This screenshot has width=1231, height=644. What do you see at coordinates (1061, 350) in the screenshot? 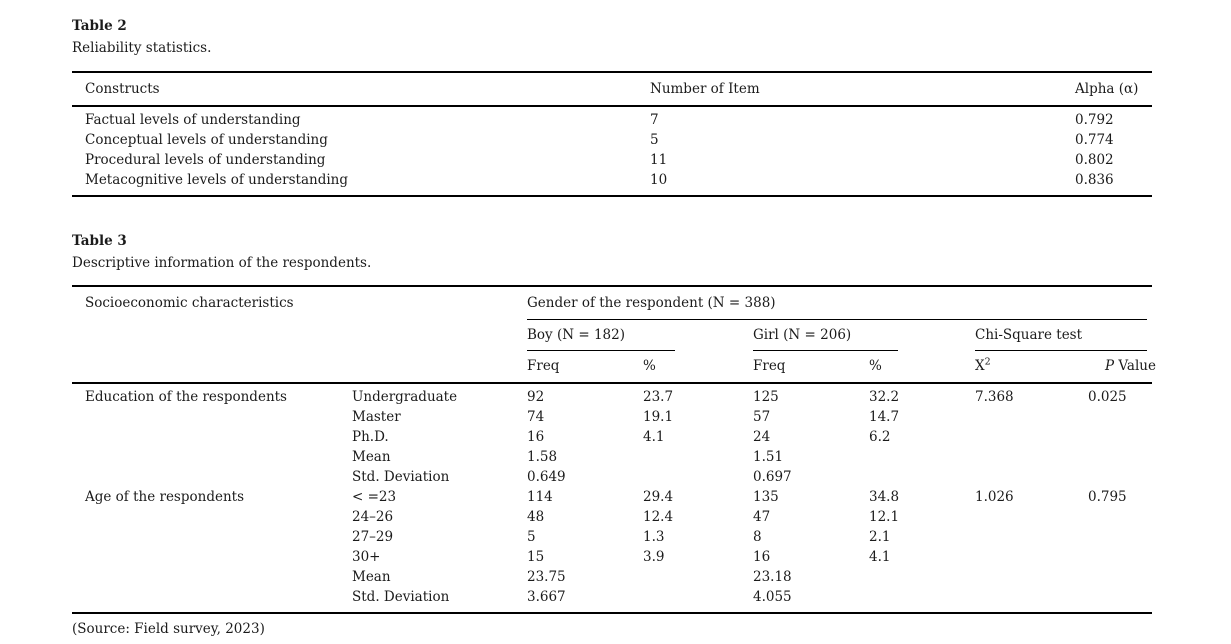
I see `chi-group-underline` at bounding box center [1061, 350].